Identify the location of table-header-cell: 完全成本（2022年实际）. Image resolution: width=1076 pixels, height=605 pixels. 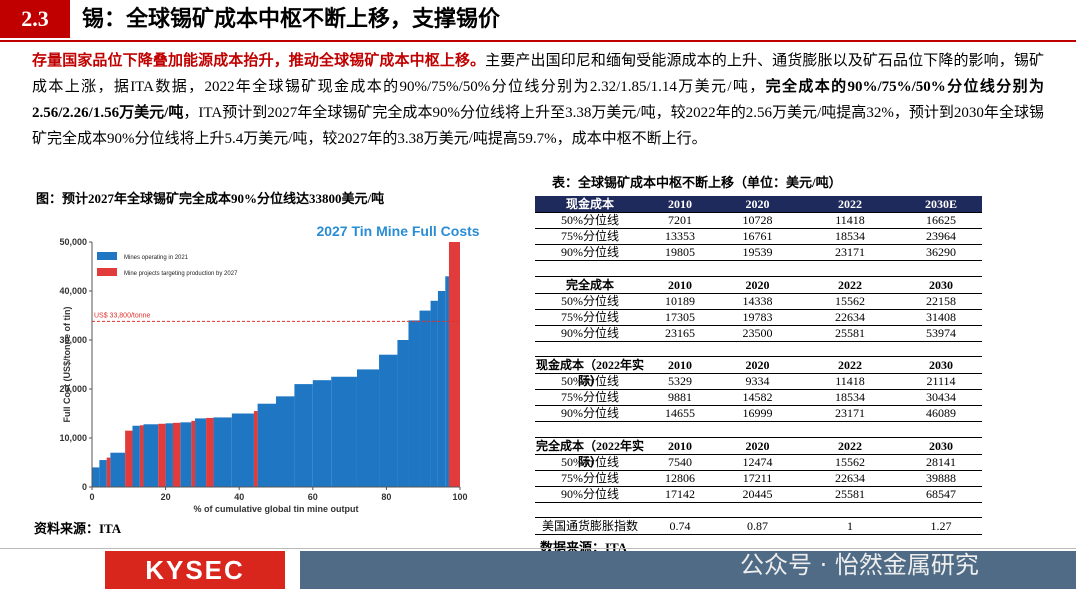
(589, 453).